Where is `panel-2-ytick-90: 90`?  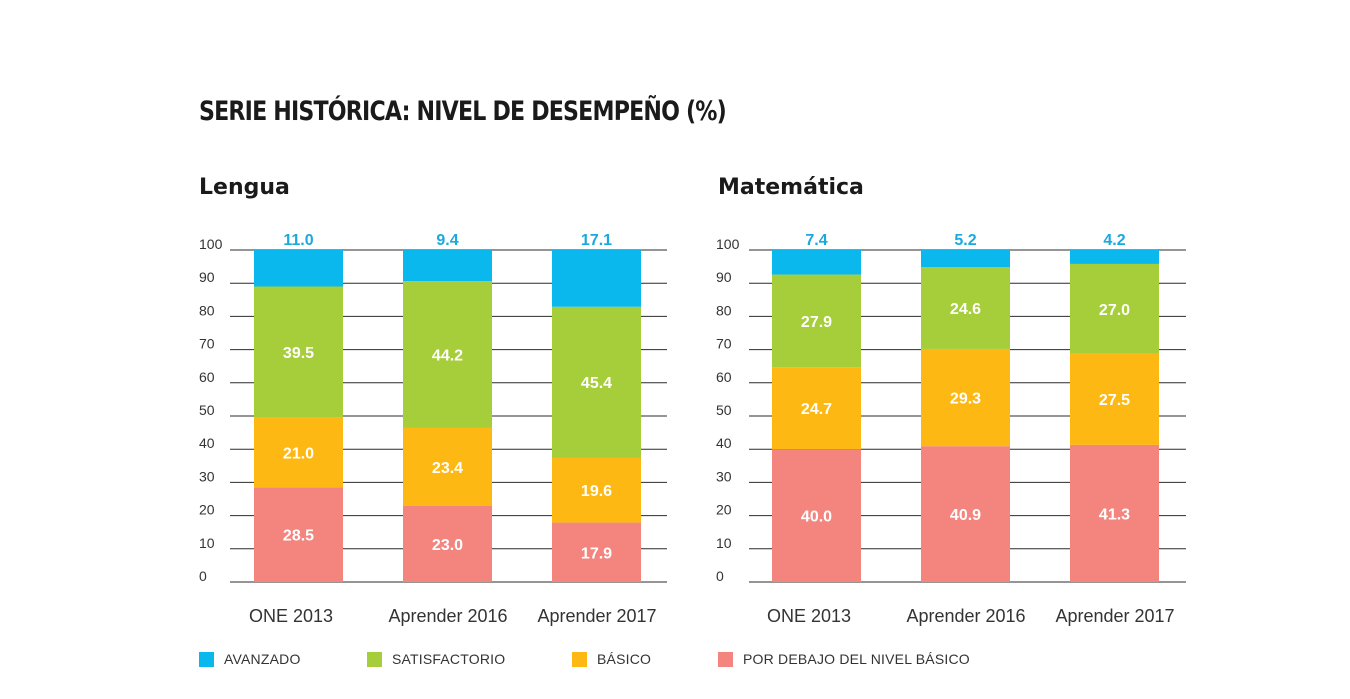 panel-2-ytick-90: 90 is located at coordinates (724, 277).